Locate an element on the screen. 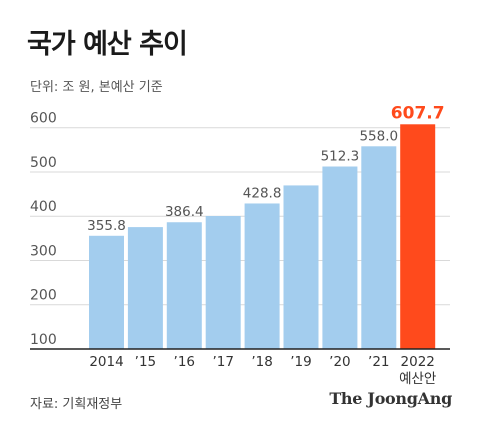  source-note: 자료: 기획재정부 is located at coordinates (76, 404).